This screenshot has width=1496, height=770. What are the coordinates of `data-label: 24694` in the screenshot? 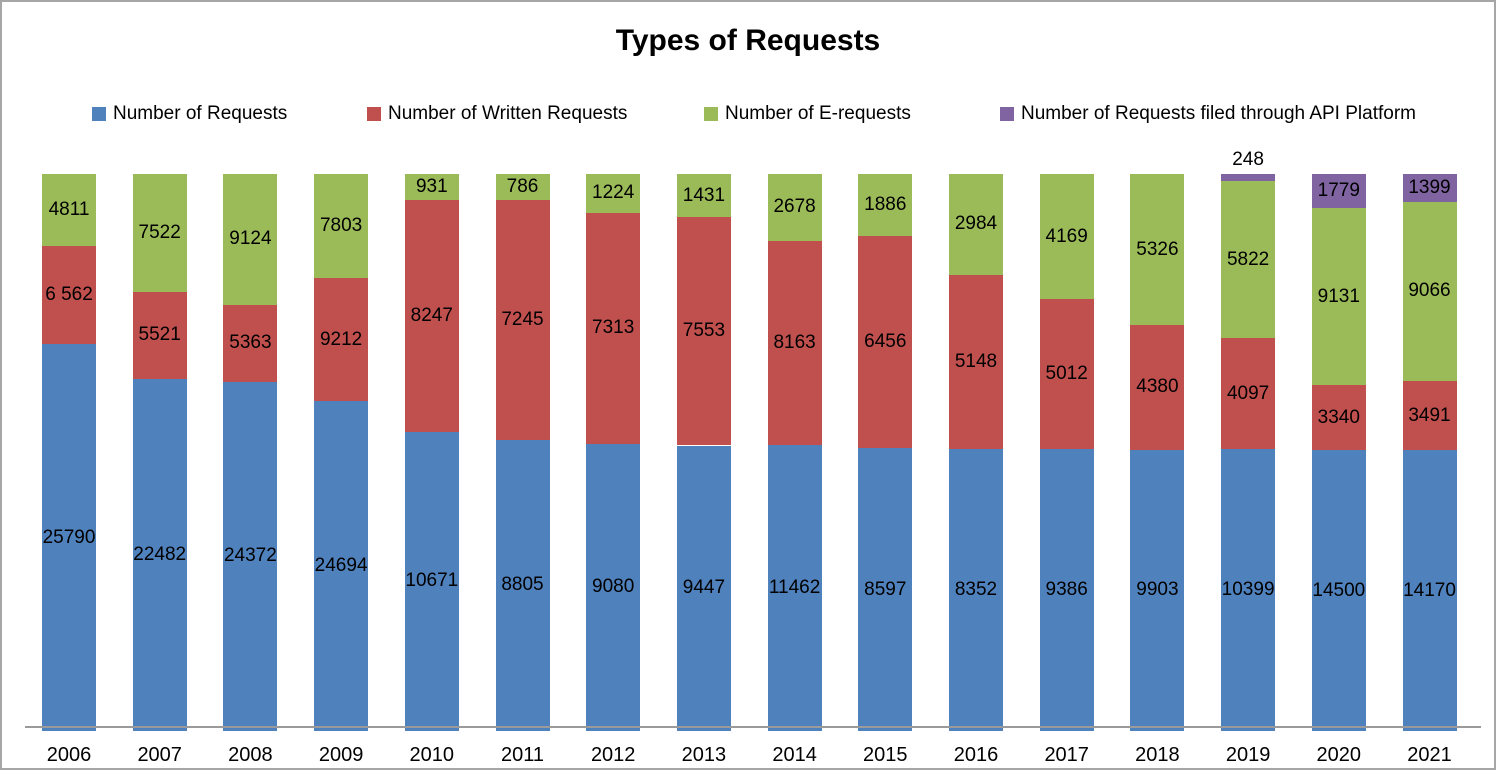 It's located at (341, 566).